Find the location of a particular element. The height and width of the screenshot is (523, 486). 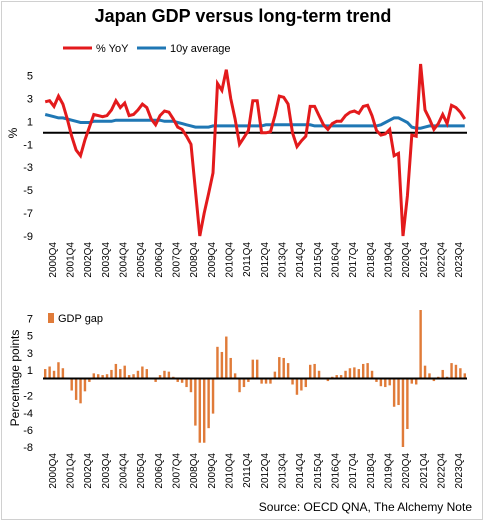

bottom-y-ticks: 7 5 3 1 -2 -4 -6 -8 is located at coordinates (28, 384).